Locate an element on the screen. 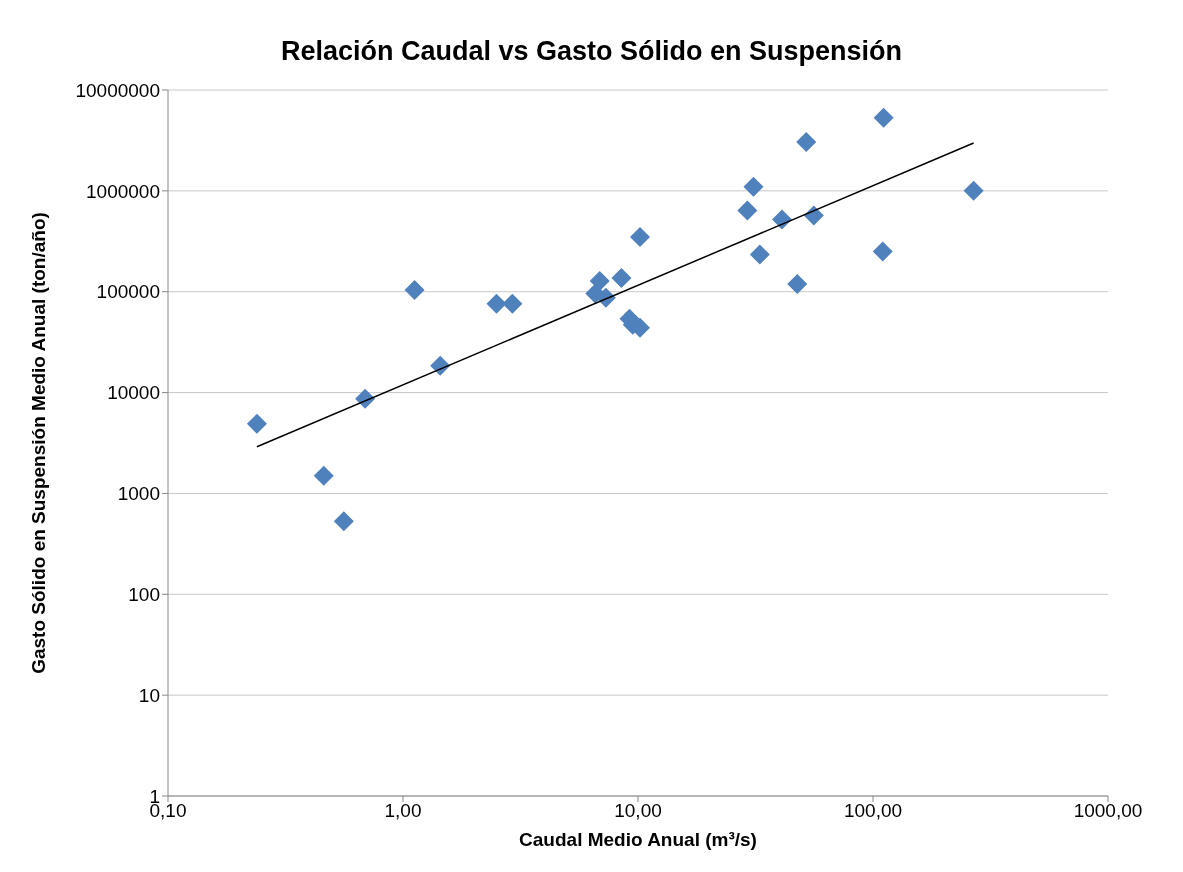 The height and width of the screenshot is (872, 1183). y-tick-label: 100 is located at coordinates (144, 595).